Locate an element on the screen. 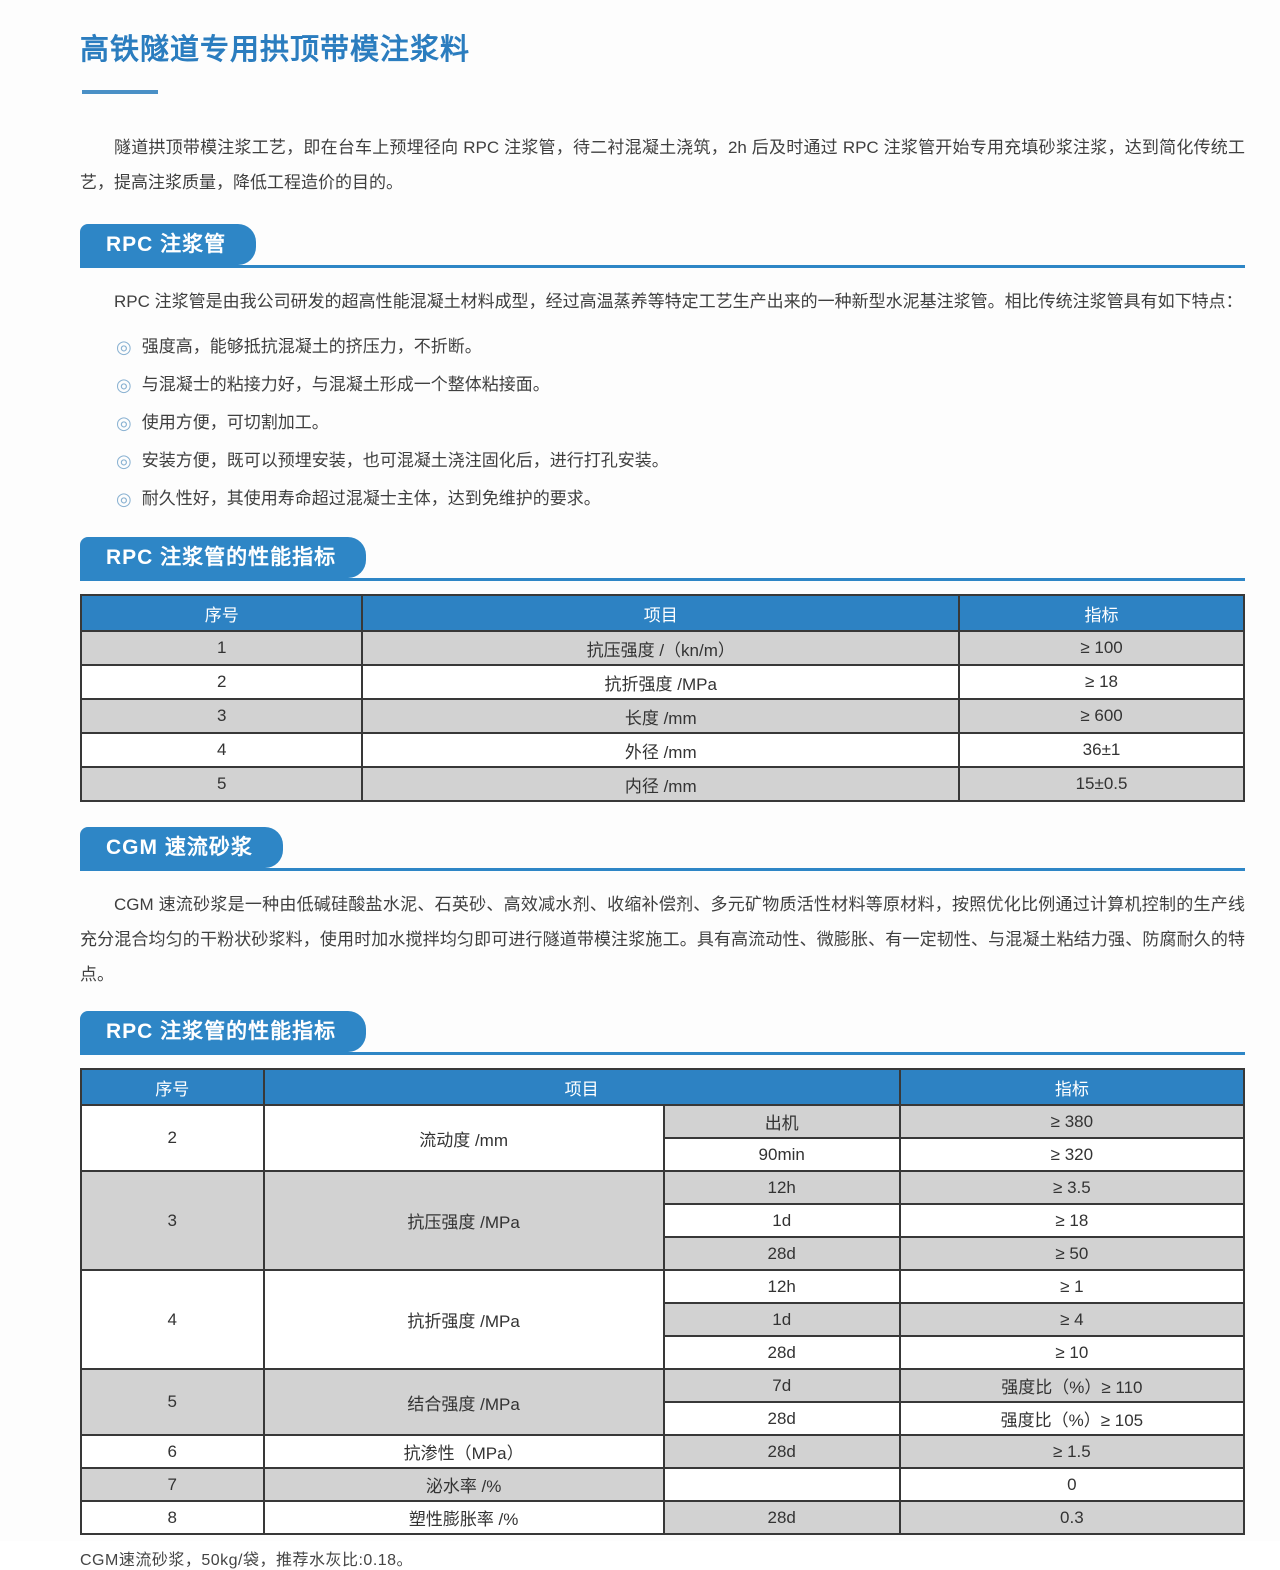  table-cell: 长度 /mm is located at coordinates (661, 716).